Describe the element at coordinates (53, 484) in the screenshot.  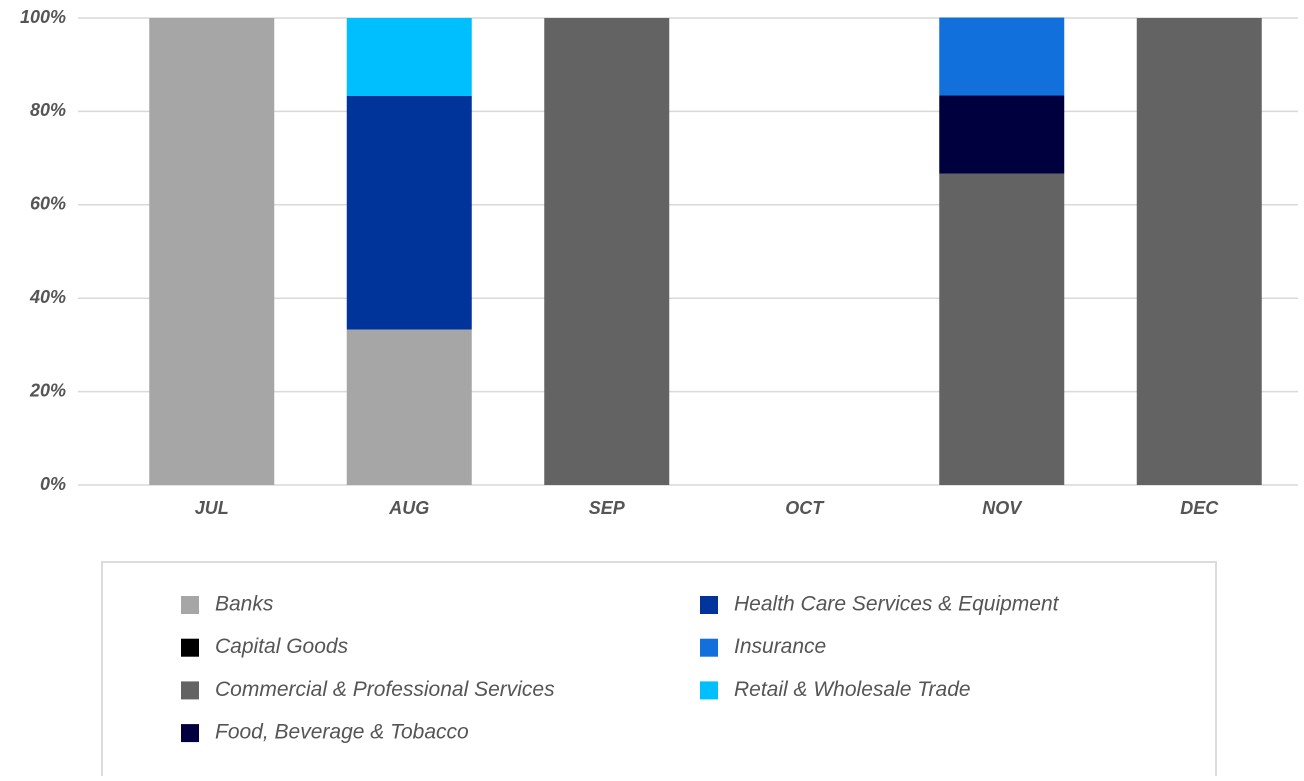
I see `y-tick-label: 0%` at that location.